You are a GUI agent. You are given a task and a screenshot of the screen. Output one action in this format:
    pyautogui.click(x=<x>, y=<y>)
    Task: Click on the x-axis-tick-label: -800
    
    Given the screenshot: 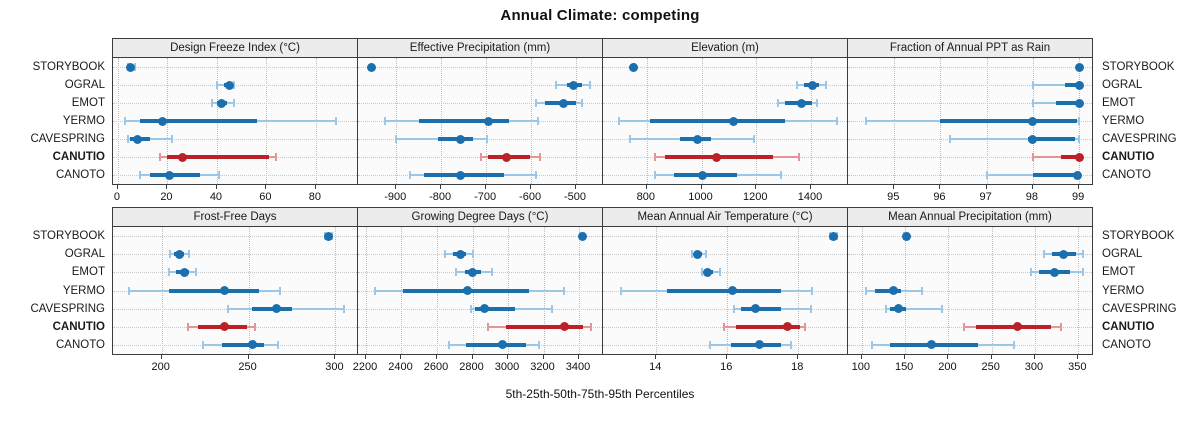 What is the action you would take?
    pyautogui.click(x=440, y=197)
    